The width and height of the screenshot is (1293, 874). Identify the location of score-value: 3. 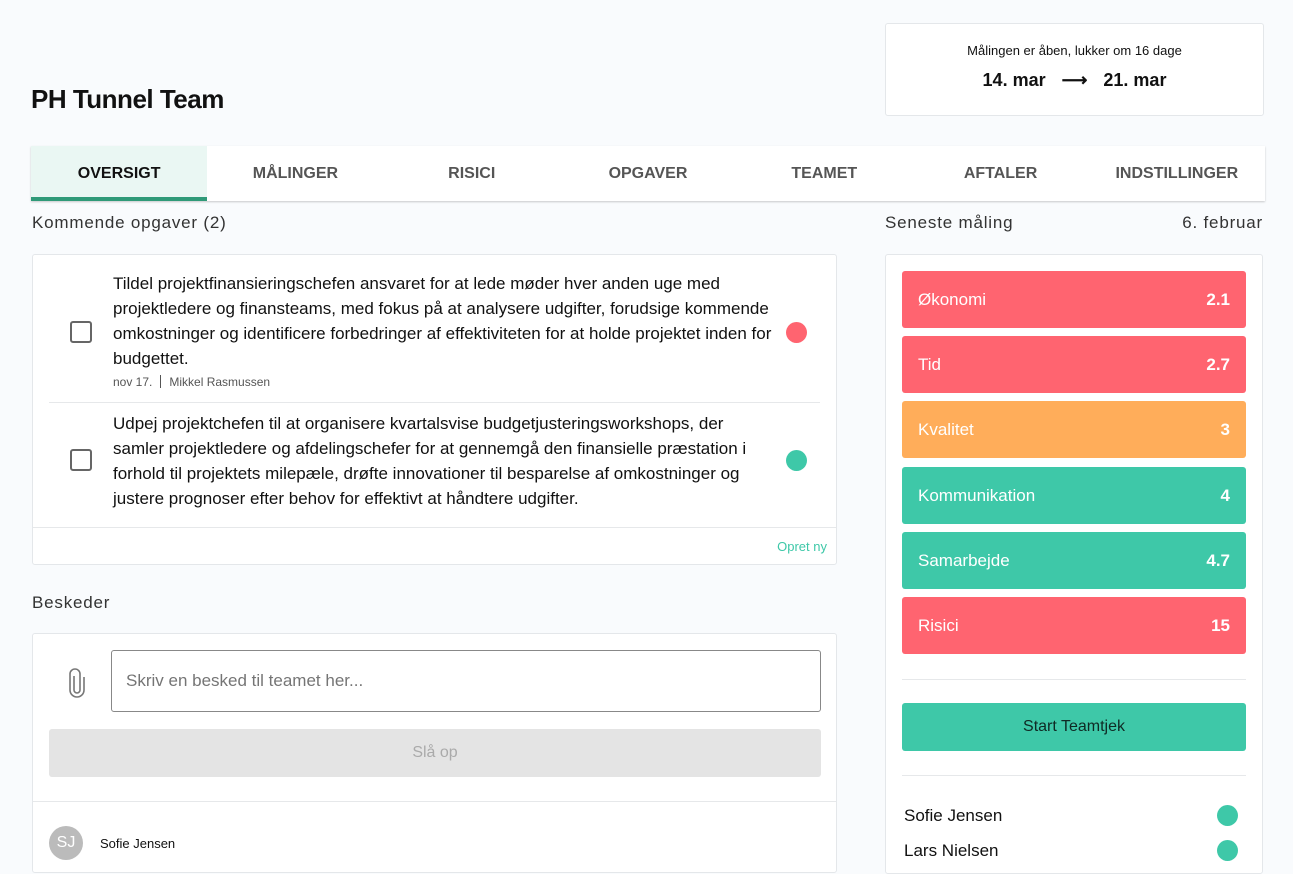
(1225, 429).